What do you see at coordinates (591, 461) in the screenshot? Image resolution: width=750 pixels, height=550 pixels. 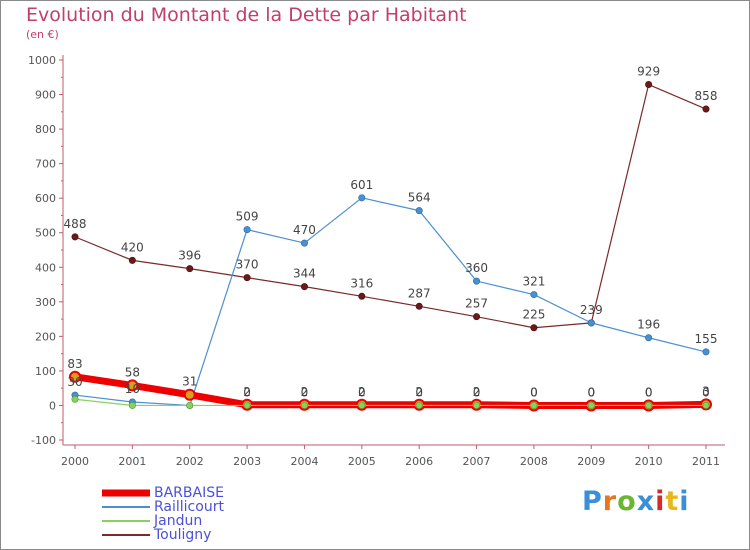 I see `x-tick-label: 2009` at bounding box center [591, 461].